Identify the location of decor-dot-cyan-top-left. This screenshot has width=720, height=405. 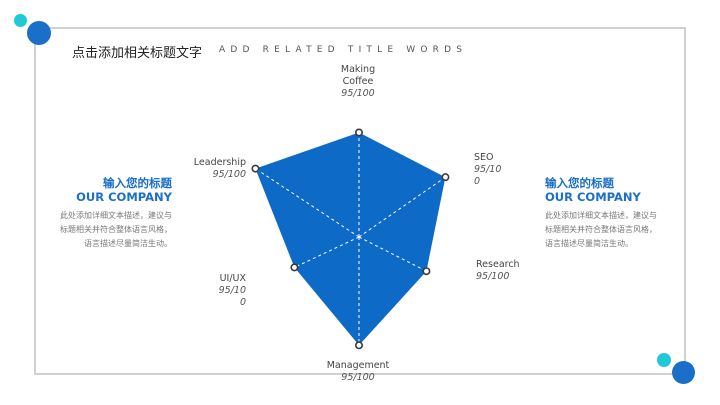
(20, 20).